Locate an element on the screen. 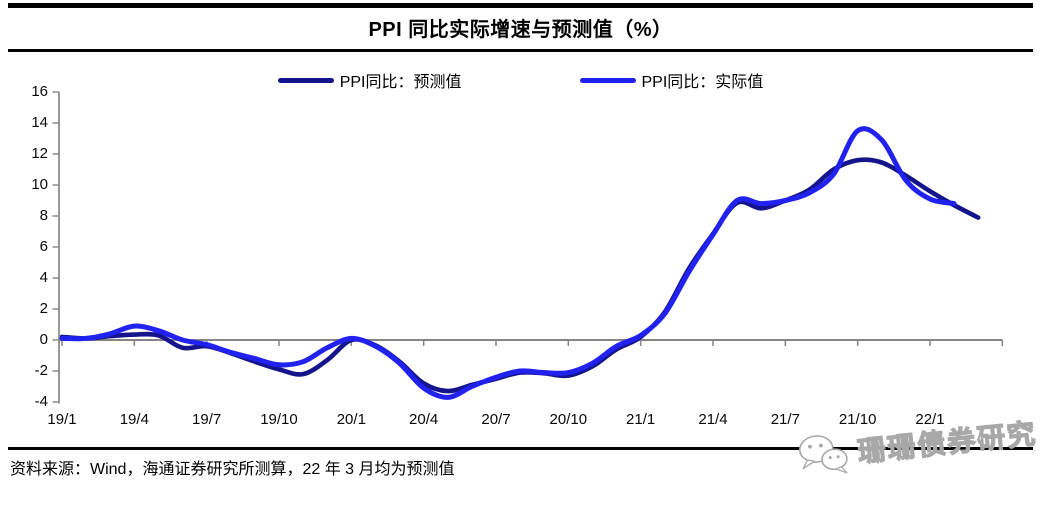 The image size is (1041, 506). legend-label-forecast: PPI同比：预测值 is located at coordinates (400, 82).